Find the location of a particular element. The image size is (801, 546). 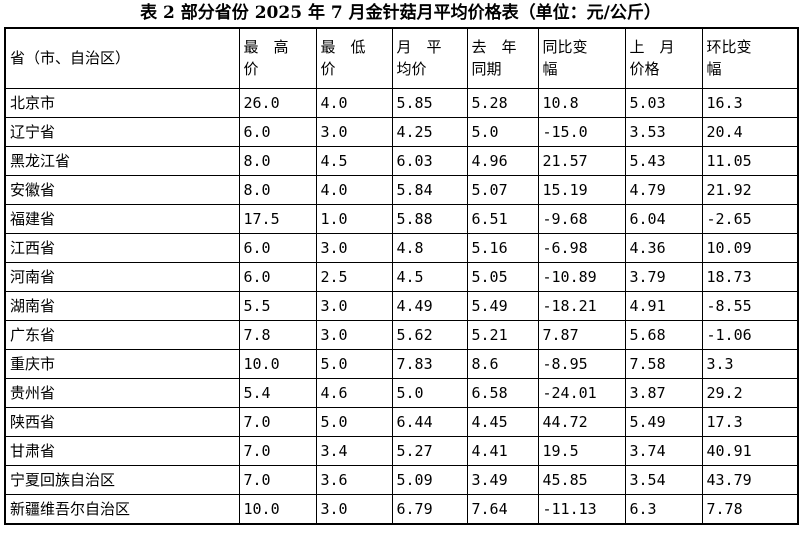

cell-mom-change: -2.65 is located at coordinates (750, 218).